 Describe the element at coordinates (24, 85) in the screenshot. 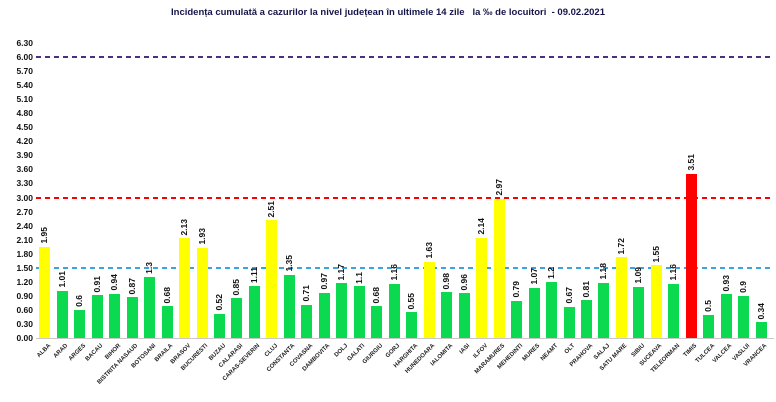

I see `y-axis-tick: 5.40` at that location.